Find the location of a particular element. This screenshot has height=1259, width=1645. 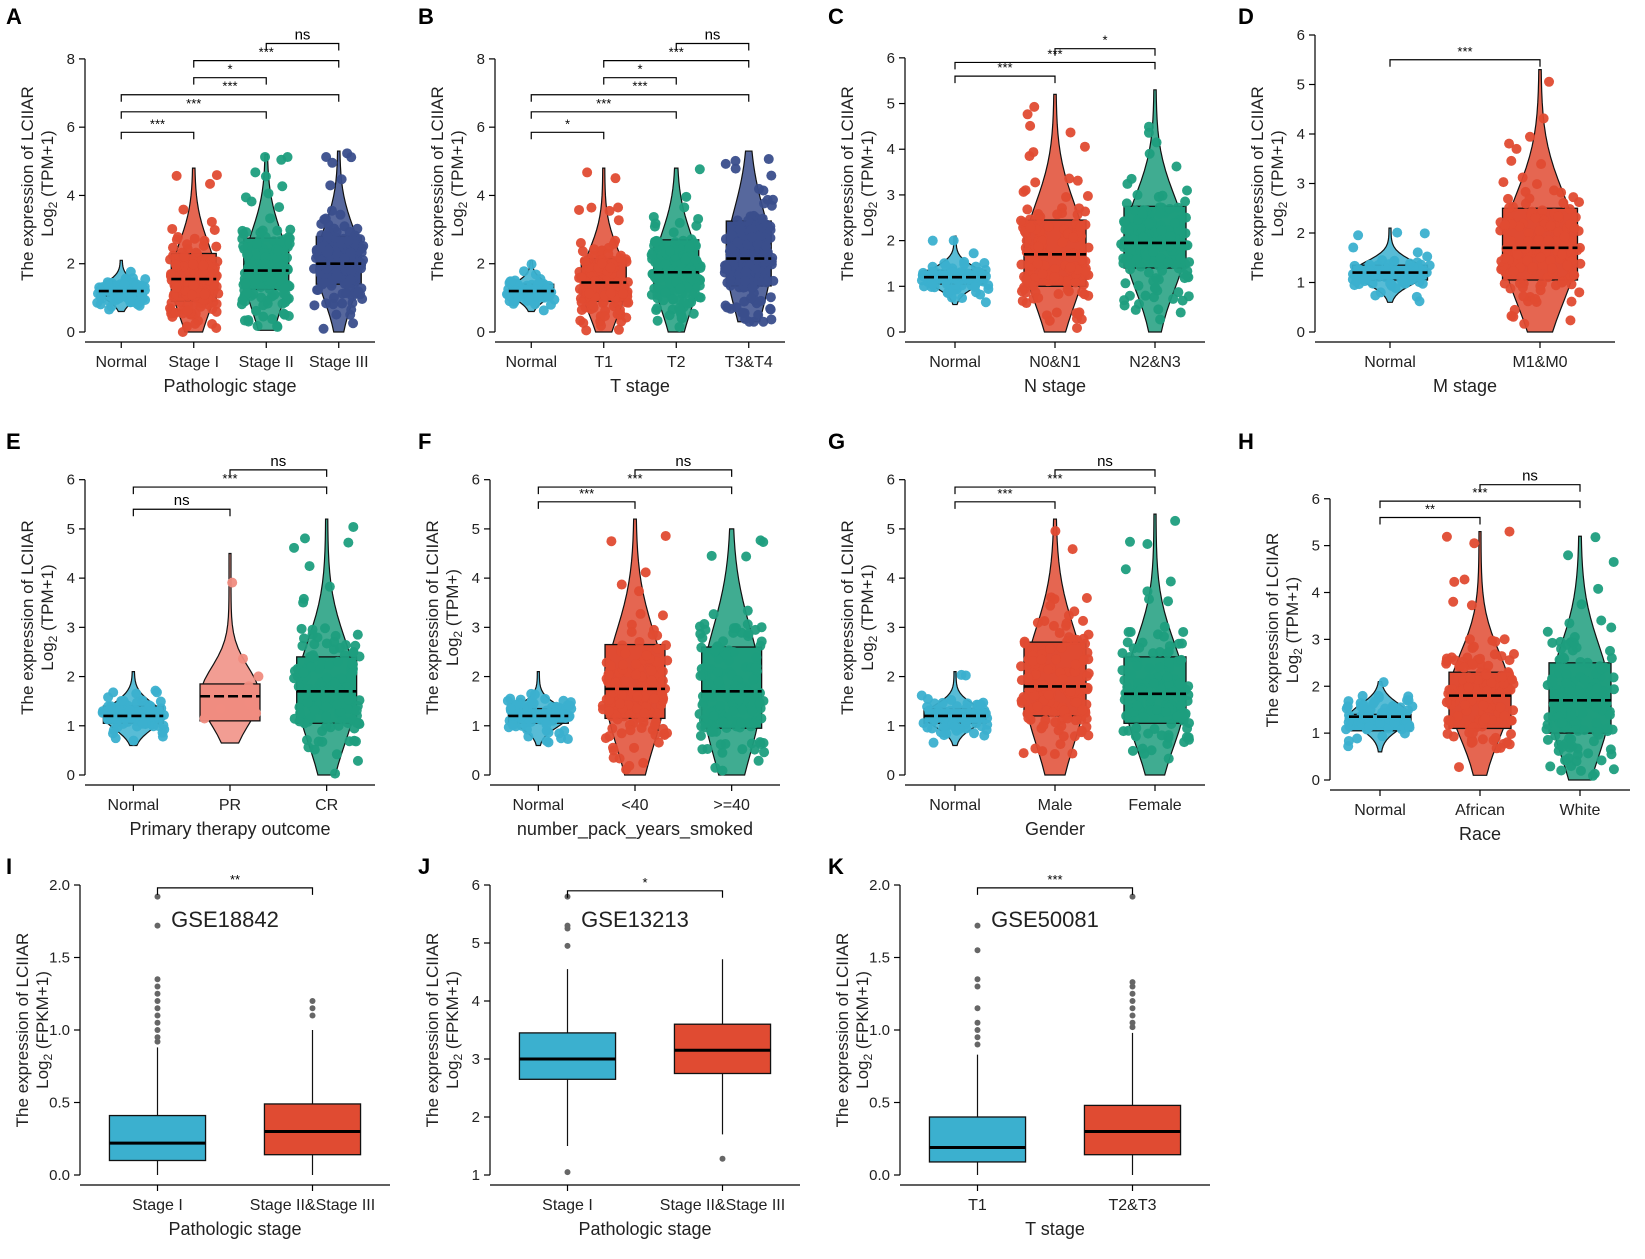

y-axis-title: The expression of LCIIARLog2 (TPM+1) is located at coordinates (39, 183).